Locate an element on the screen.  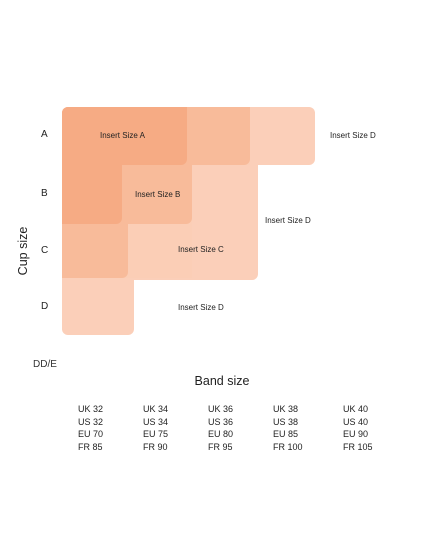
y-axis-label: Cup size is located at coordinates (23, 251).